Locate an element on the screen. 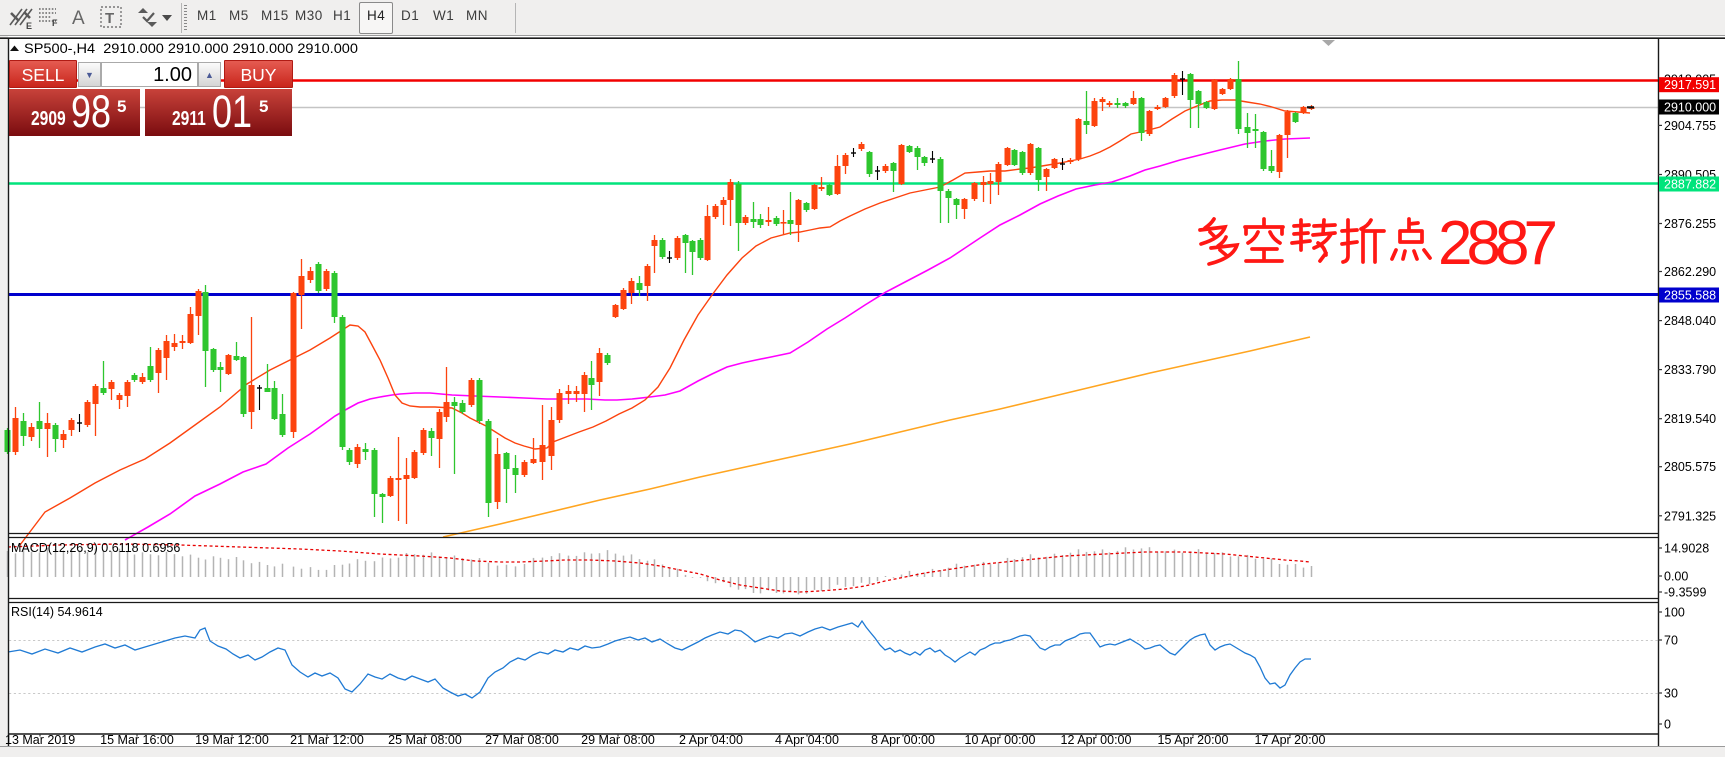 This screenshot has height=762, width=1725. svg-text: 15 Mar 16:00 is located at coordinates (137, 740).